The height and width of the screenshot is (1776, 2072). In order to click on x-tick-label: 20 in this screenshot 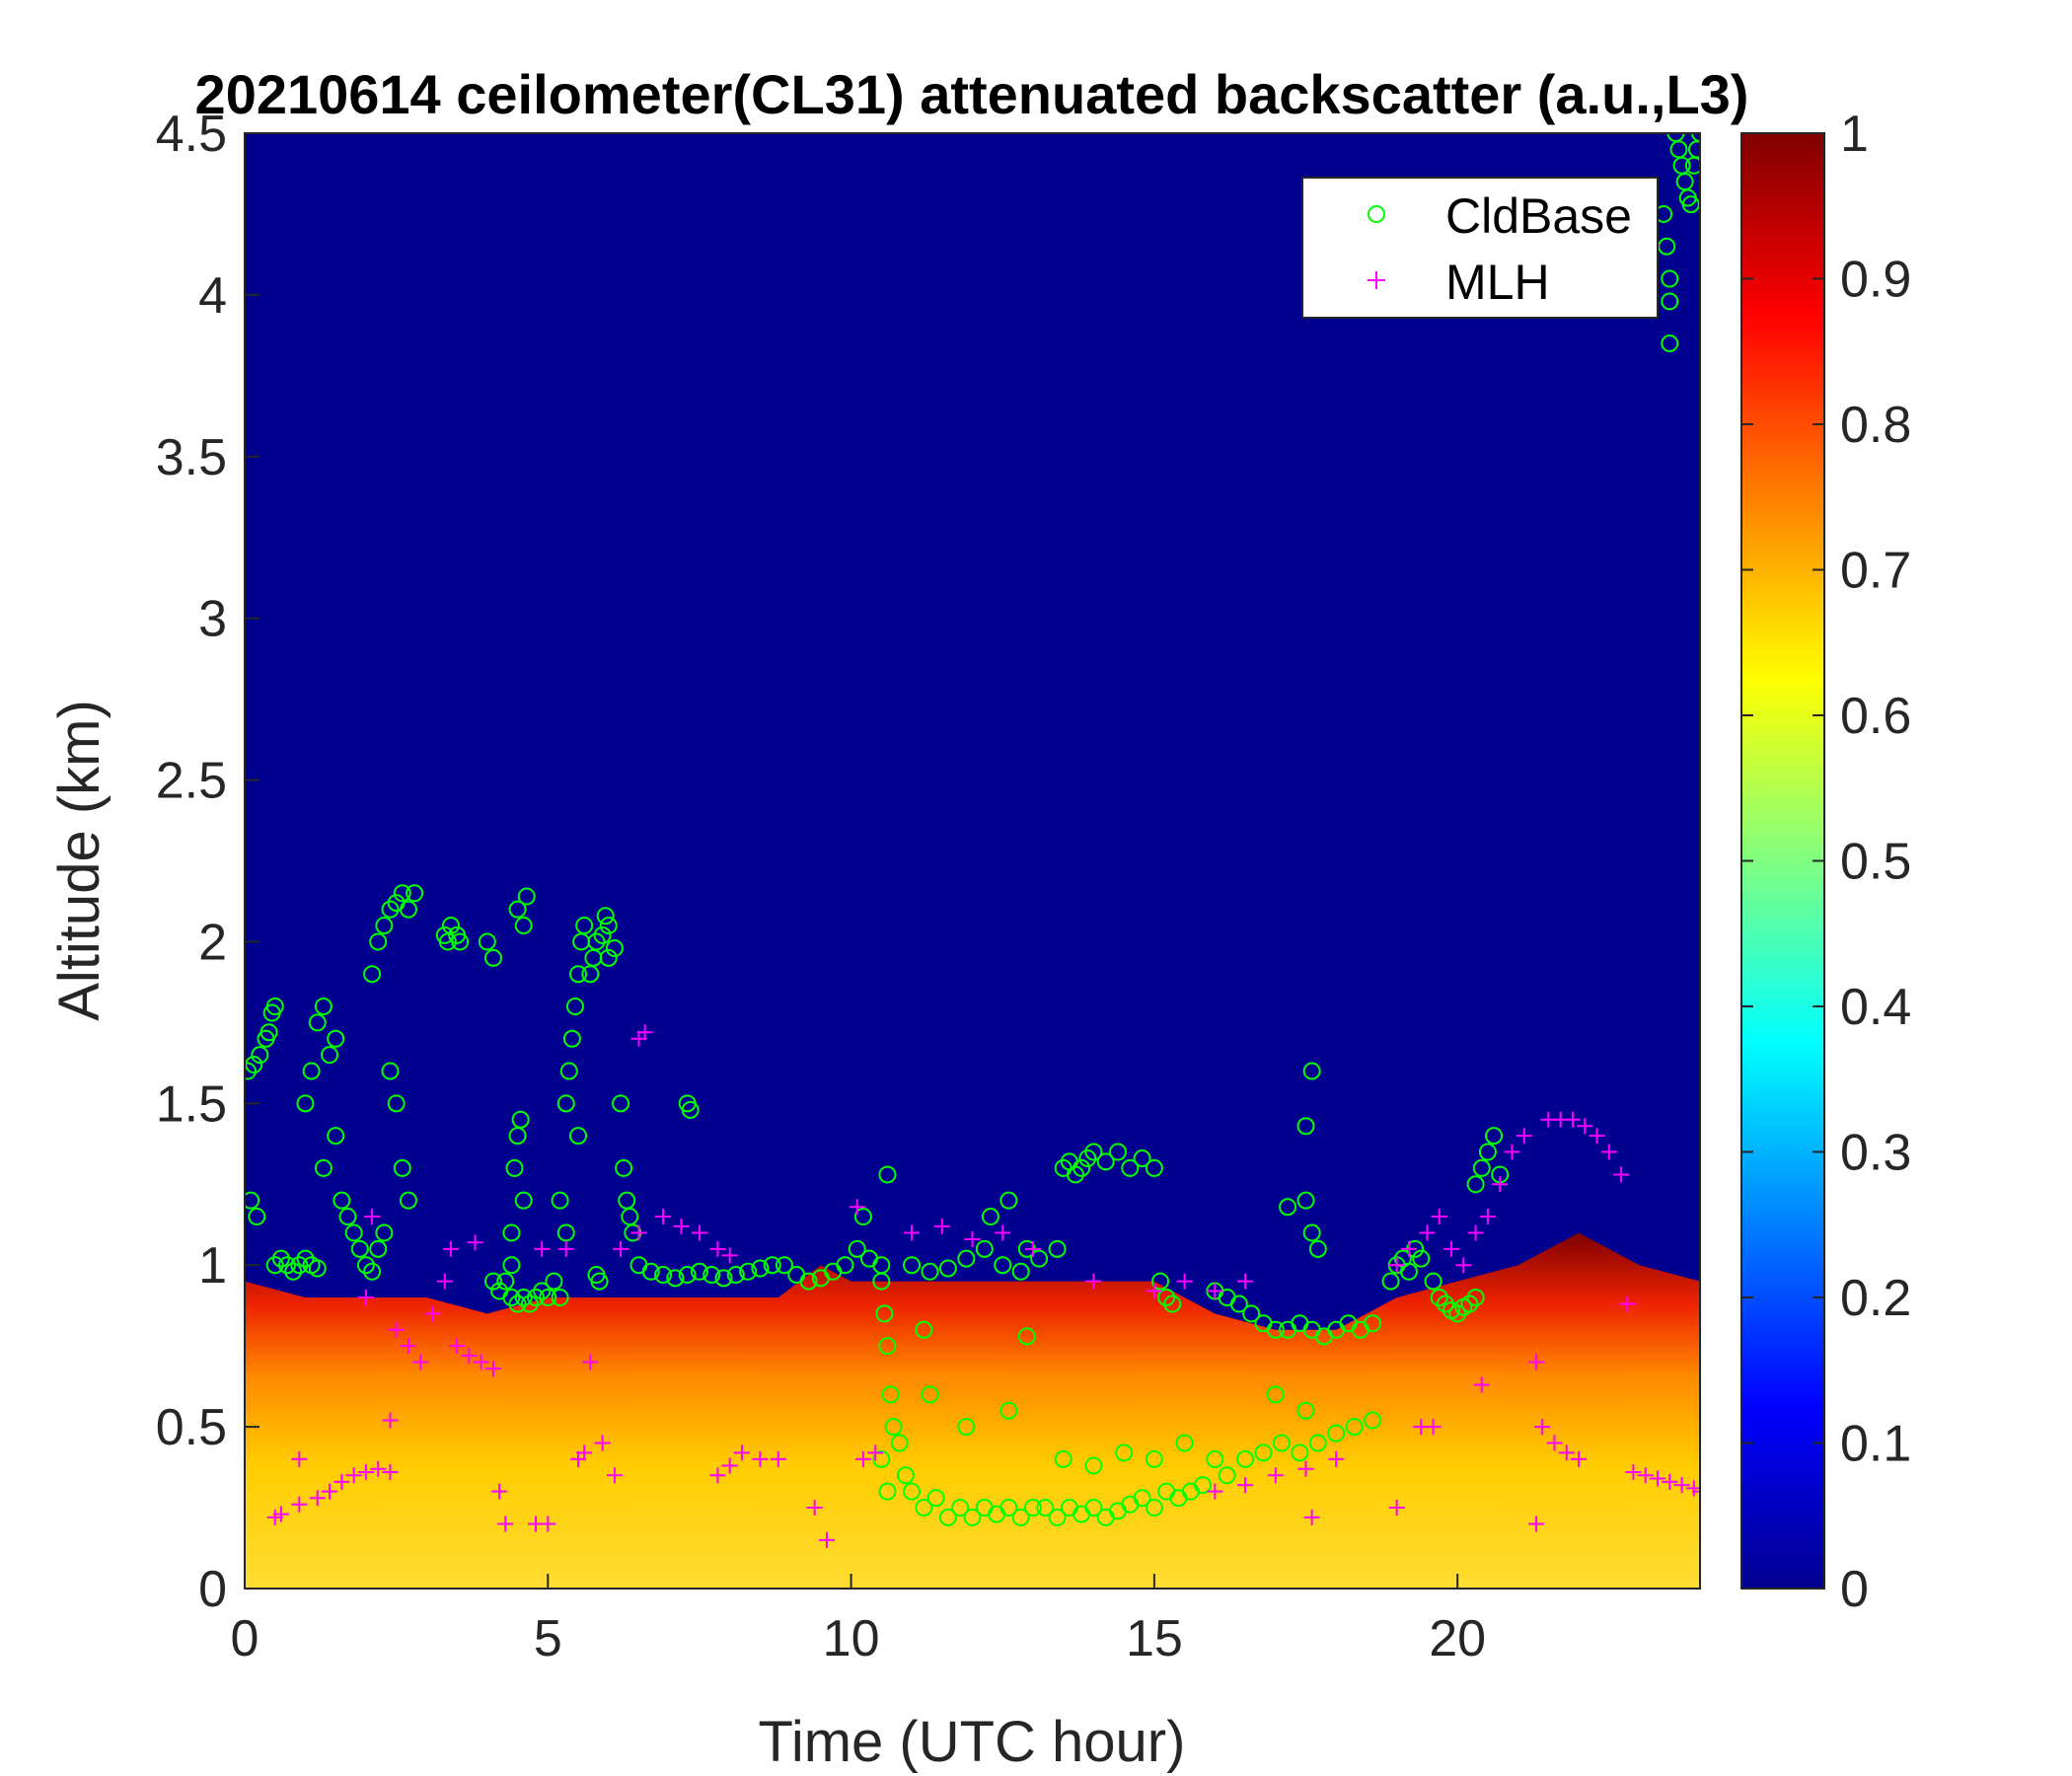, I will do `click(1458, 1639)`.